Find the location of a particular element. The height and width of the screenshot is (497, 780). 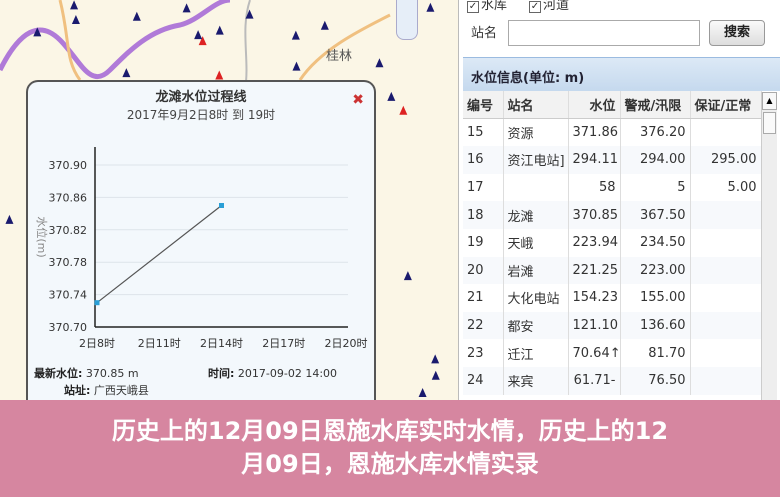

scroll-thumb is located at coordinates (769, 123).